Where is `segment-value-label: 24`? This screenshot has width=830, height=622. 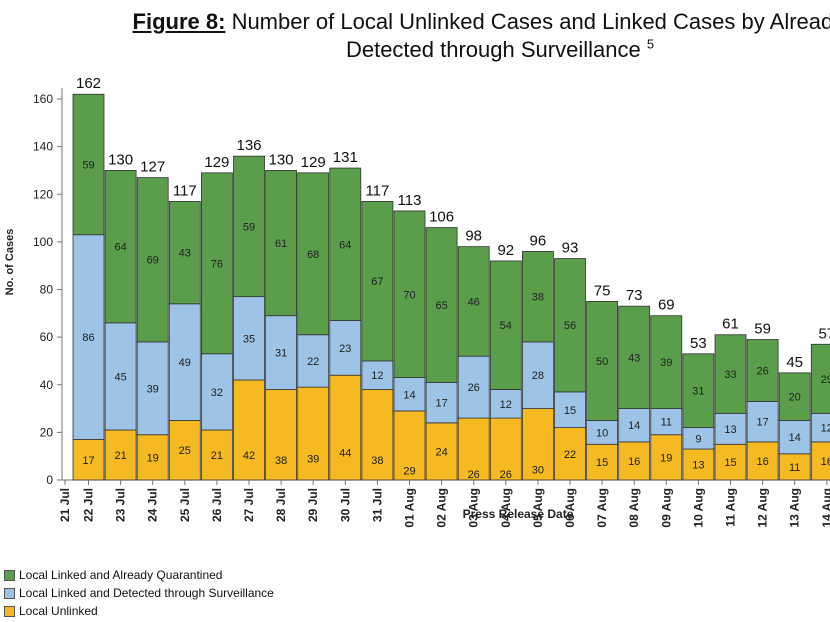
segment-value-label: 24 is located at coordinates (441, 452).